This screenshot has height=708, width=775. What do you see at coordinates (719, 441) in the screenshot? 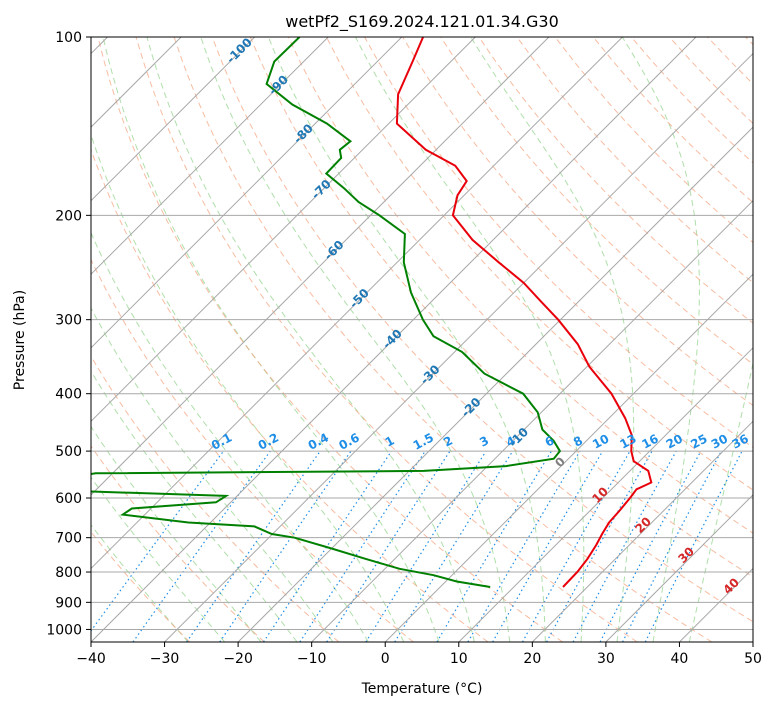
I see `mixing-ratio-label: 30` at bounding box center [719, 441].